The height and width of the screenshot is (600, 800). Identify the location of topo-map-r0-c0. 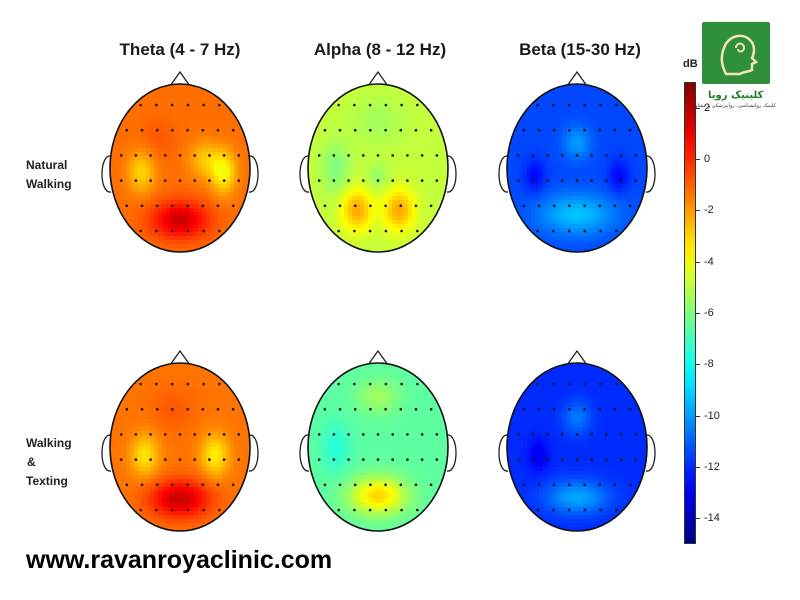
(180, 161).